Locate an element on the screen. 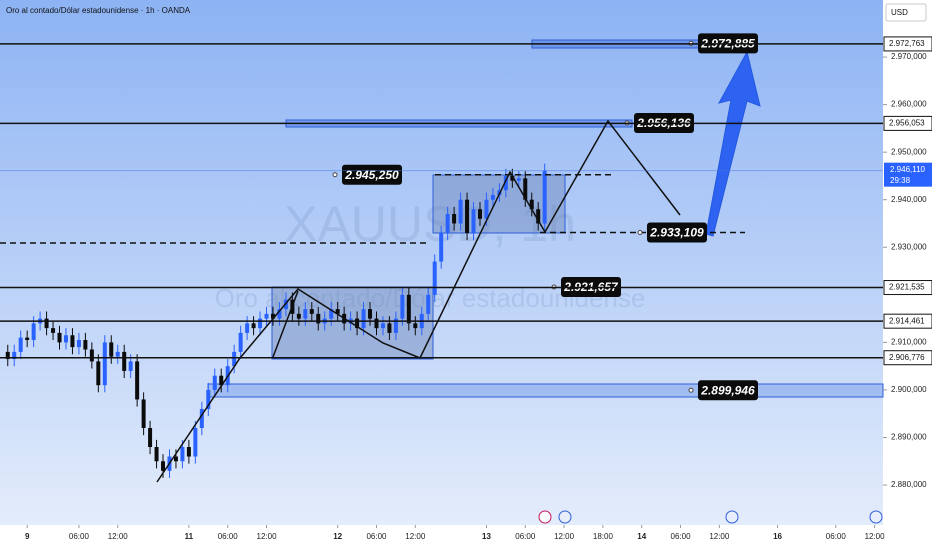 The image size is (932, 555). y-tick-label: 2.900,000 is located at coordinates (909, 389).